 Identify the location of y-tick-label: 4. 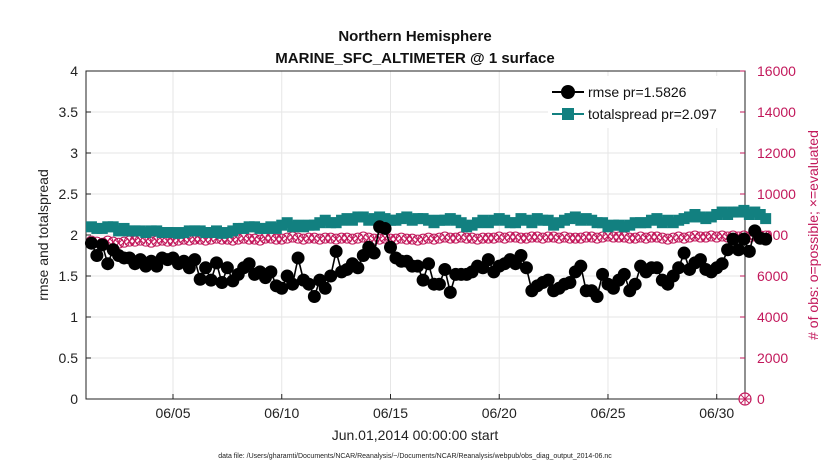
(74, 71).